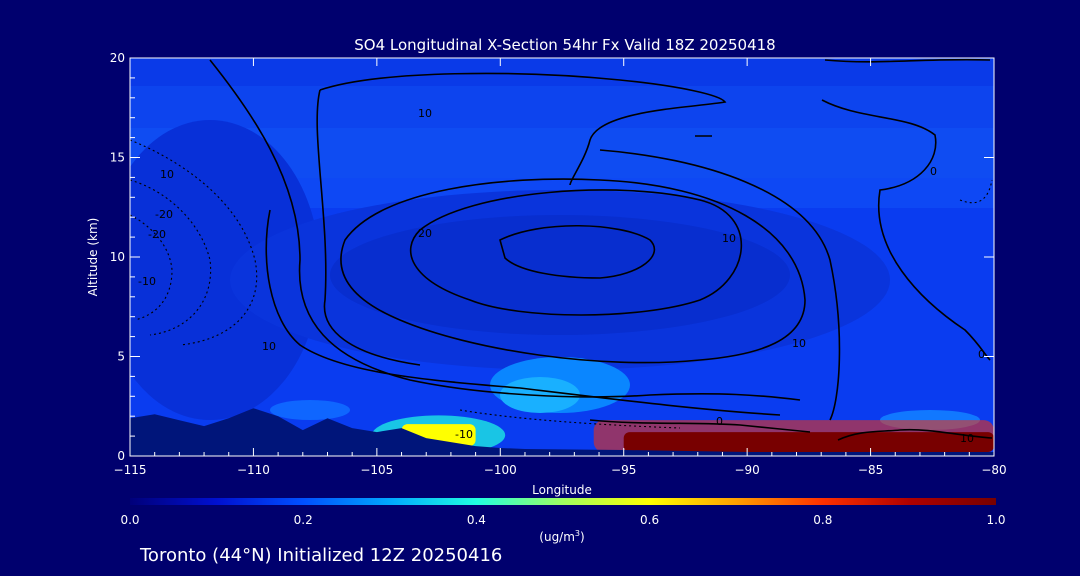 The width and height of the screenshot is (1080, 576). What do you see at coordinates (993, 470) in the screenshot?
I see `x-tick-label: −80` at bounding box center [993, 470].